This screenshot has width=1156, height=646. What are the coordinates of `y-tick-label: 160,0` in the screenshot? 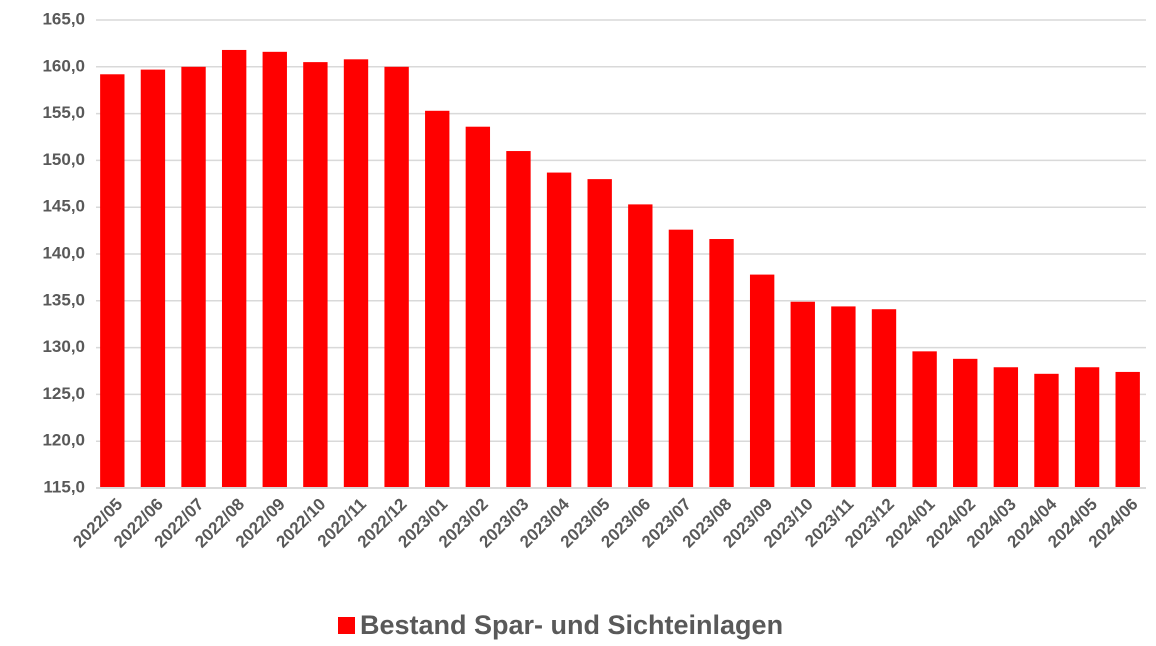 It's located at (63, 65).